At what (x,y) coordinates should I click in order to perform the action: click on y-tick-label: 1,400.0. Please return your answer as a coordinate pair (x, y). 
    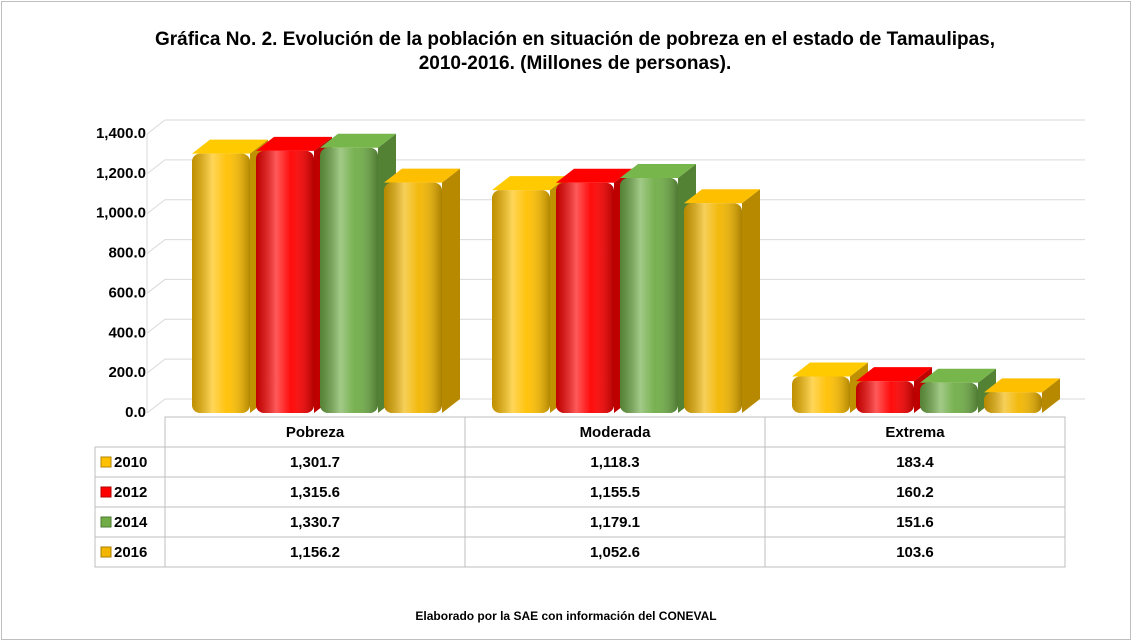
    Looking at the image, I should click on (121, 133).